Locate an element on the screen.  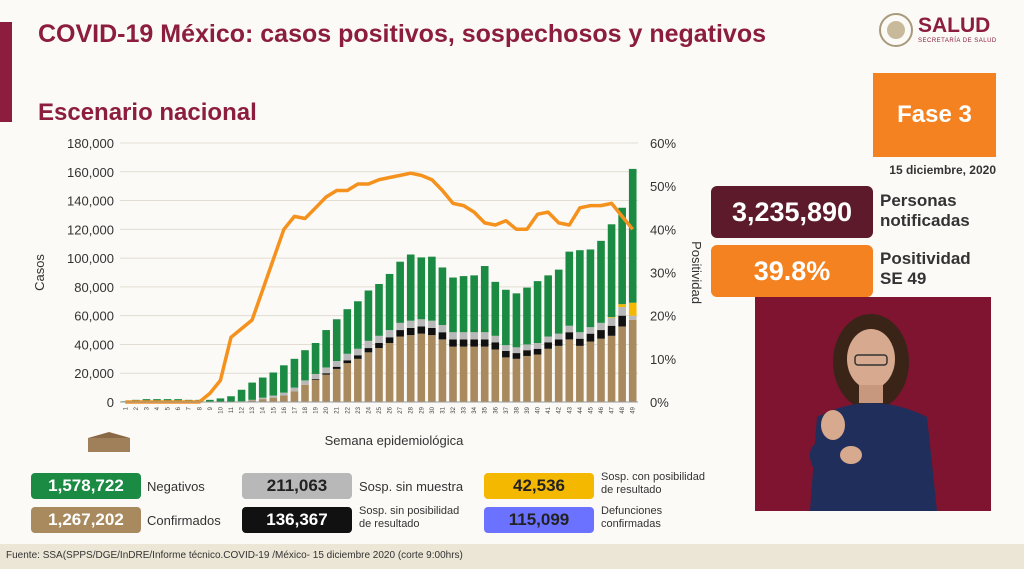
x-tick-label: 20 is located at coordinates (327, 409).